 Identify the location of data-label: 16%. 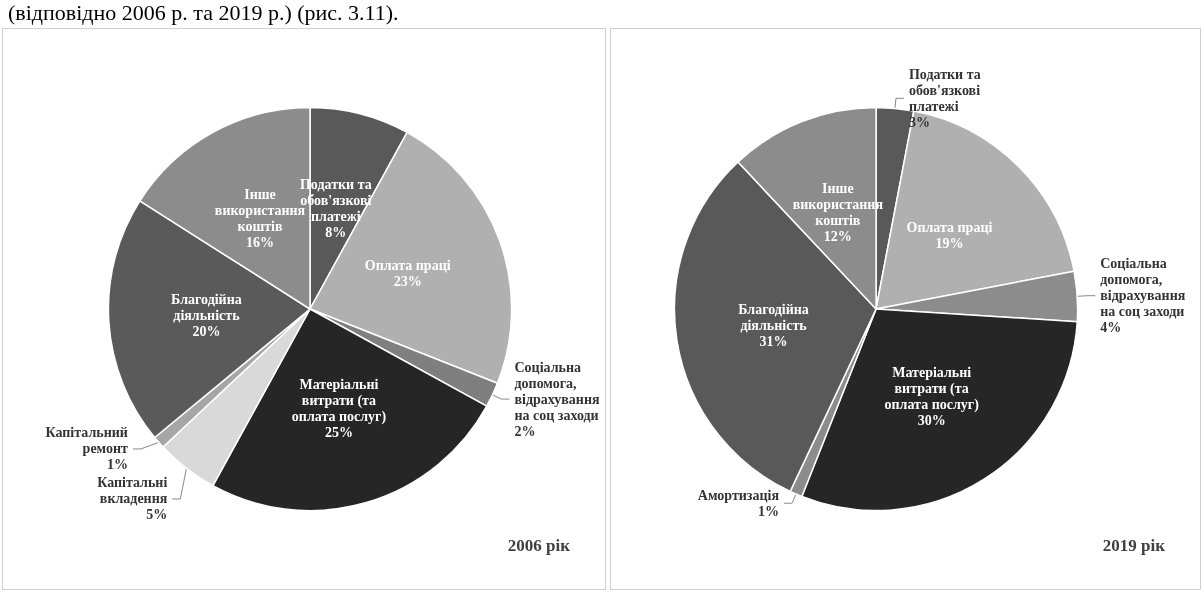
(260, 242).